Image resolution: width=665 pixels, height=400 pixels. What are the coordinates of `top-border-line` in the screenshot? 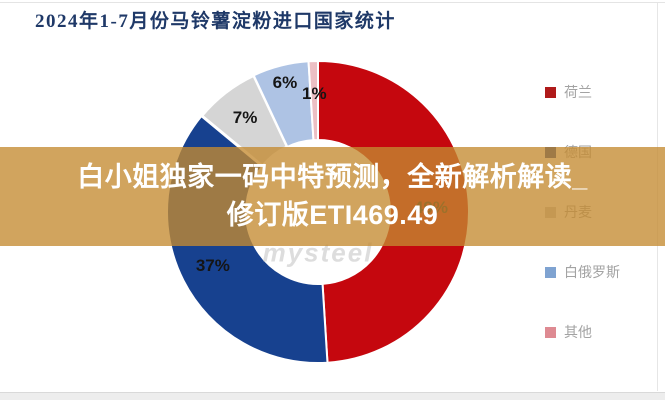 It's located at (332, 2).